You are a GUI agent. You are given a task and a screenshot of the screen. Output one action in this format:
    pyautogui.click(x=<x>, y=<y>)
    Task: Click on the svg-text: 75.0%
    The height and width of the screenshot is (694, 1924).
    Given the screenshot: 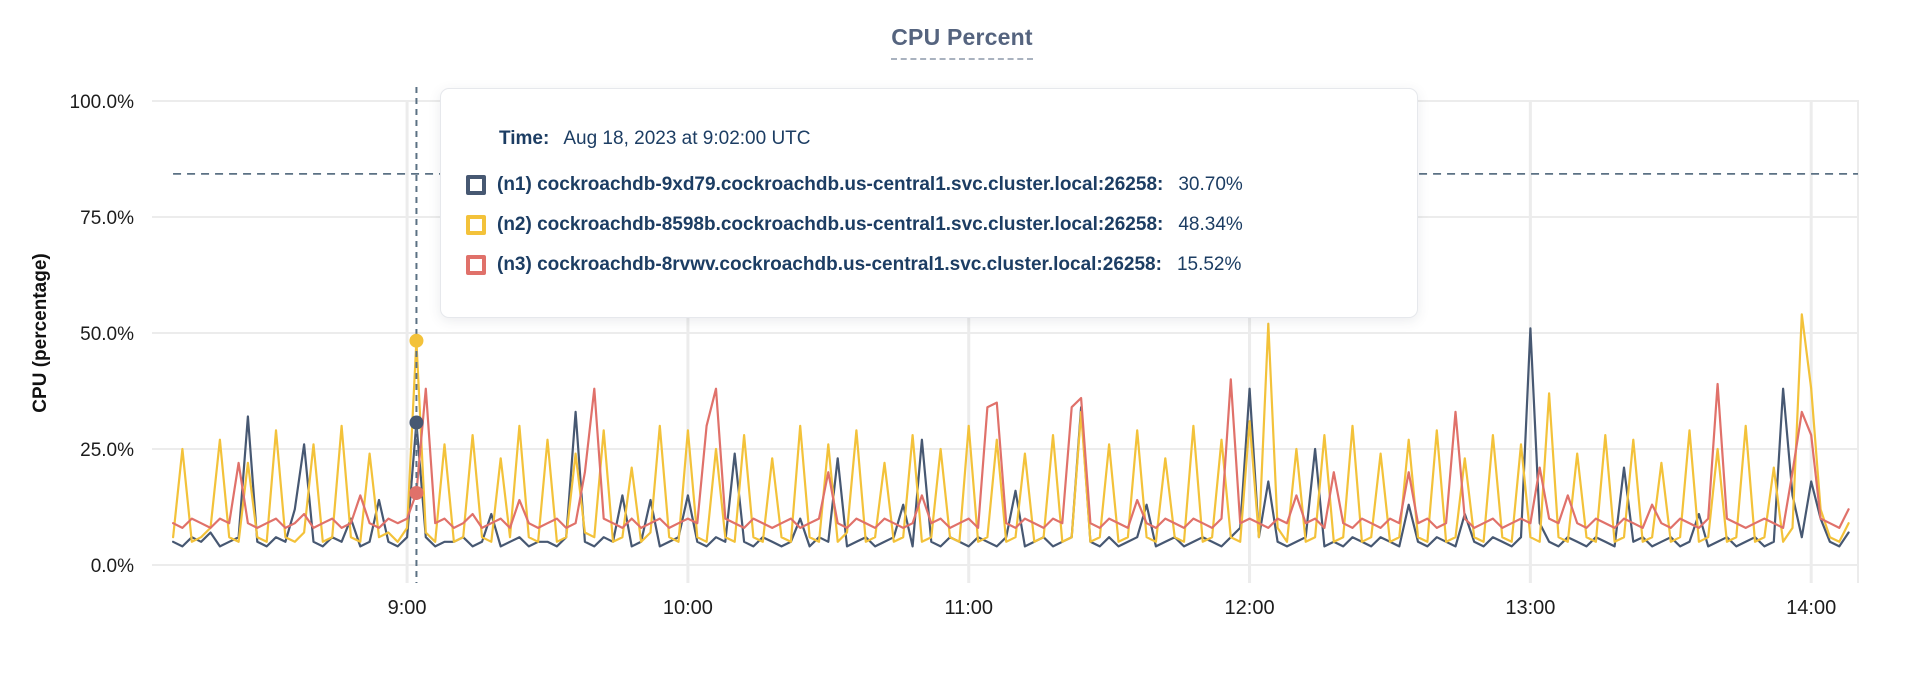 What is the action you would take?
    pyautogui.click(x=107, y=218)
    